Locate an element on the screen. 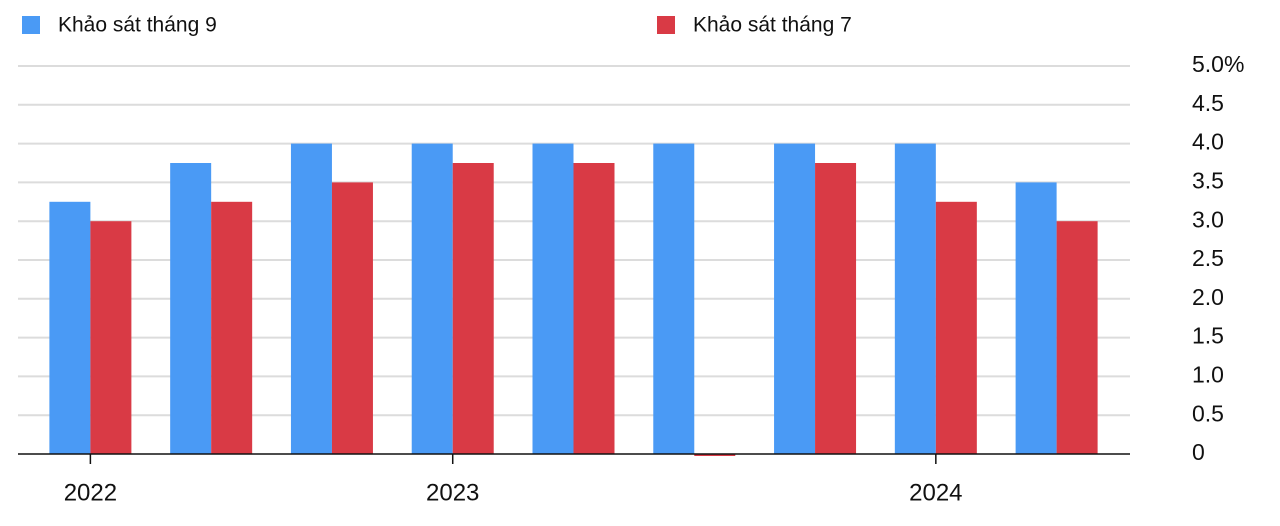 This screenshot has width=1280, height=526. y-tick-label: 1.0 is located at coordinates (1208, 374).